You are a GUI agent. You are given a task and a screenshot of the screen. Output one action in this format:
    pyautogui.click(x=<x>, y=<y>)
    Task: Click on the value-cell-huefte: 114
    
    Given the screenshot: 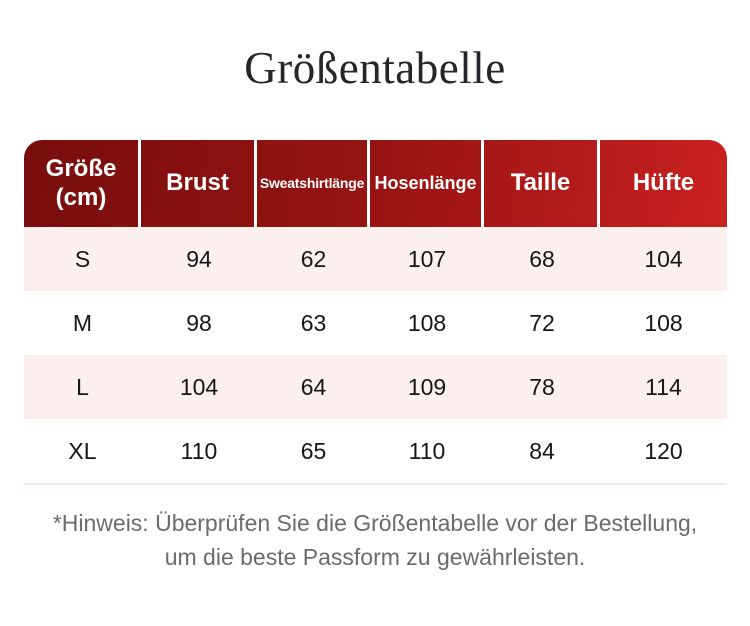 What is the action you would take?
    pyautogui.click(x=663, y=386)
    